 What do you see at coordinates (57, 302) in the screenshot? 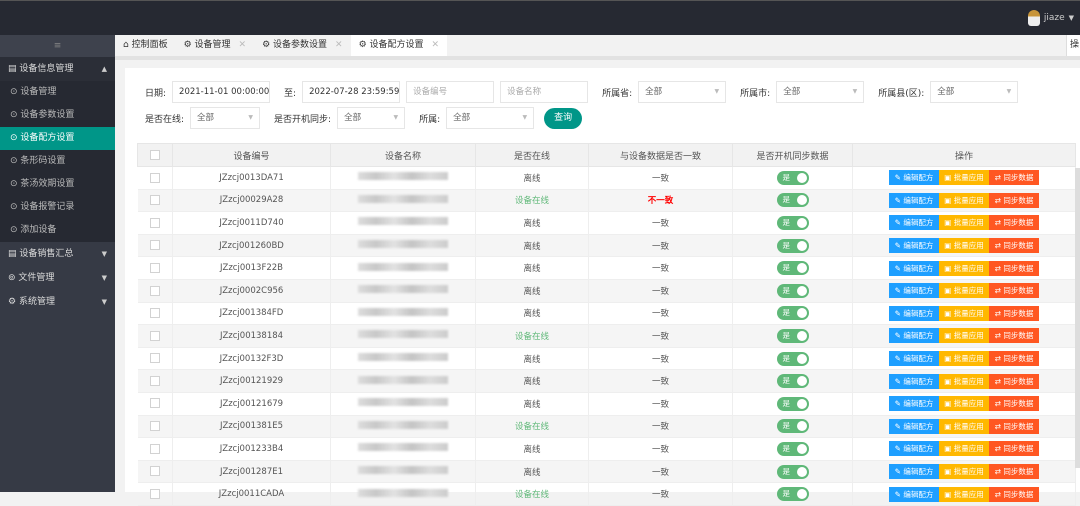
I see `sidebar-section-system: ⚙ 系统管理 ▼` at bounding box center [57, 302].